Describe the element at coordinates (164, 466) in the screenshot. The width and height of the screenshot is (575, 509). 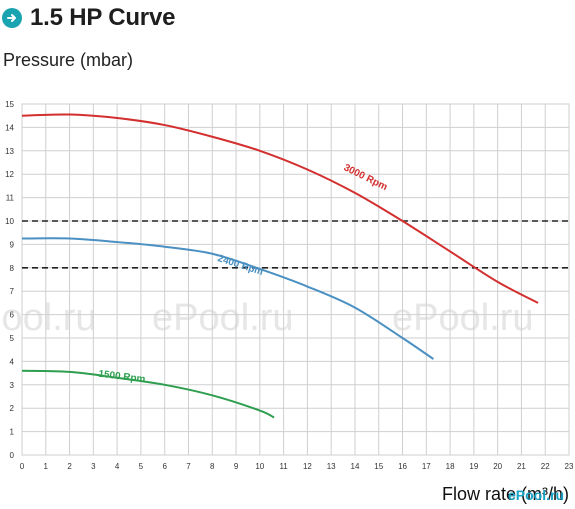
I see `x-tick-label: 6` at that location.